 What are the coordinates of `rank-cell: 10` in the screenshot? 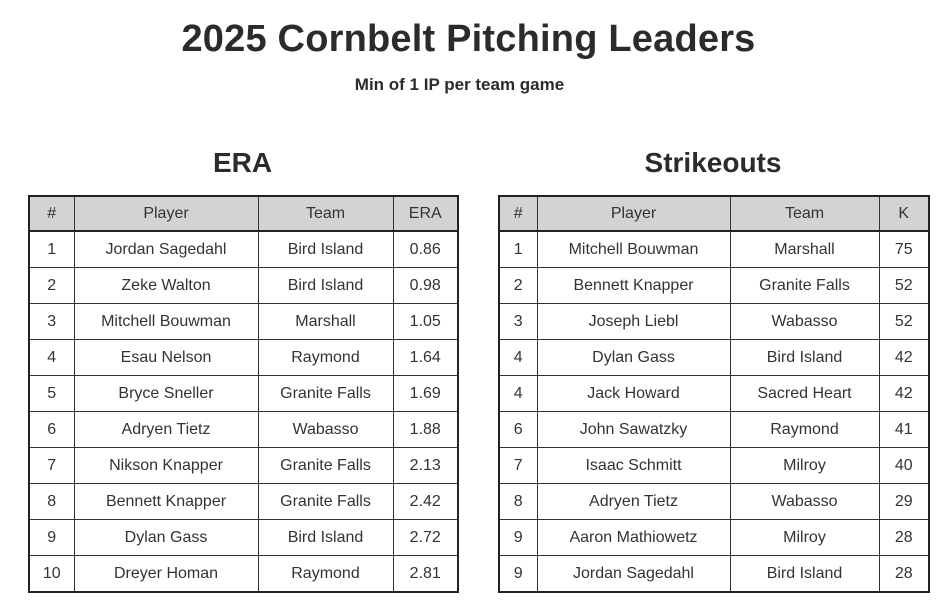 It's located at (51, 574).